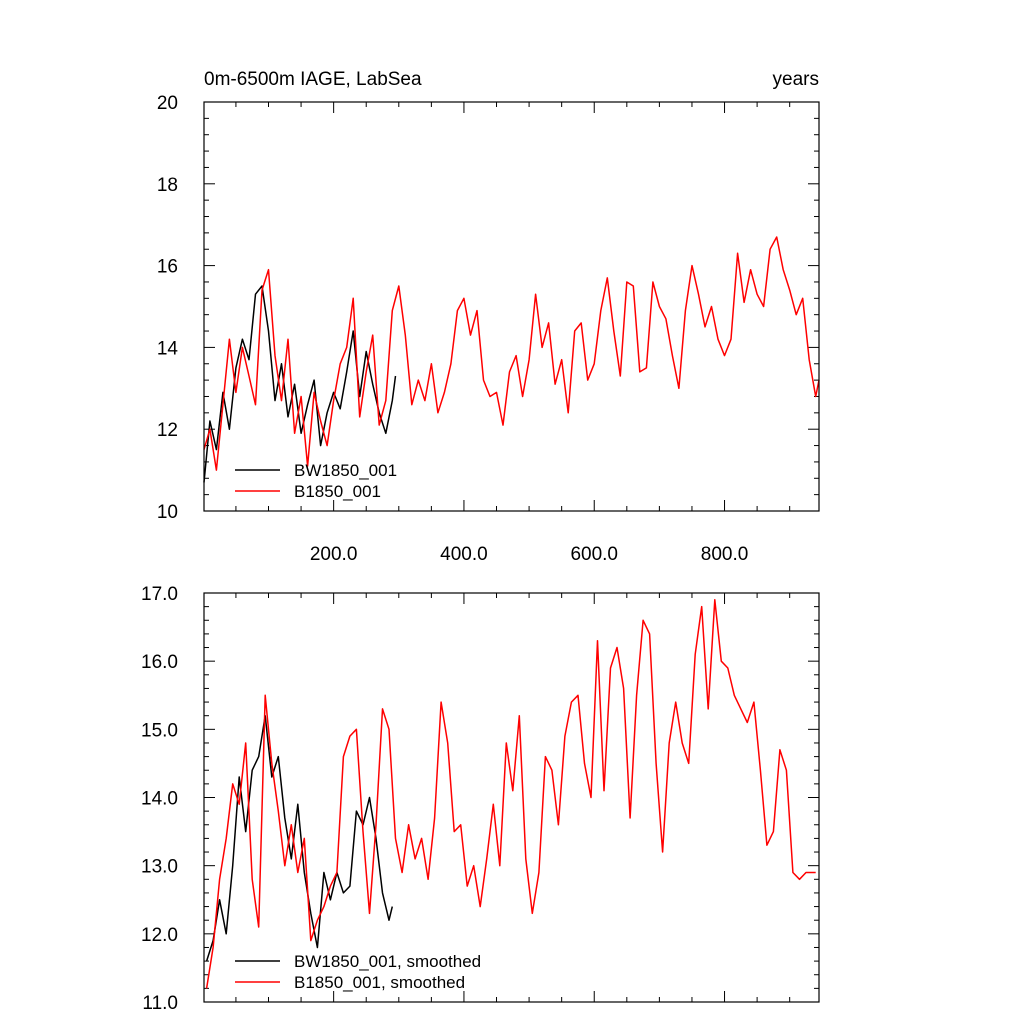 This screenshot has height=1024, width=1024. I want to click on y-tick-label: 16.0, so click(159, 662).